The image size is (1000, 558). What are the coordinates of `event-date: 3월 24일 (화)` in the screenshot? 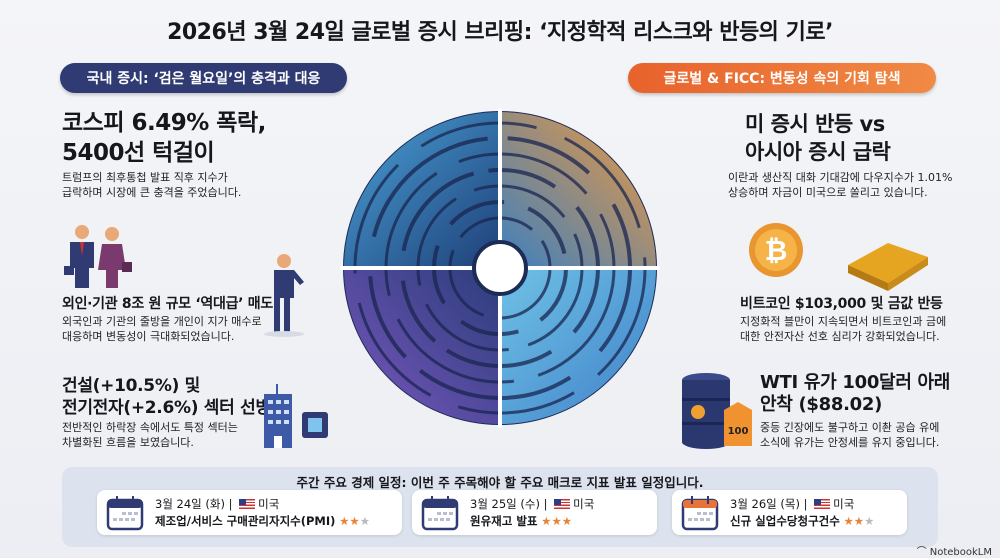 It's located at (190, 503).